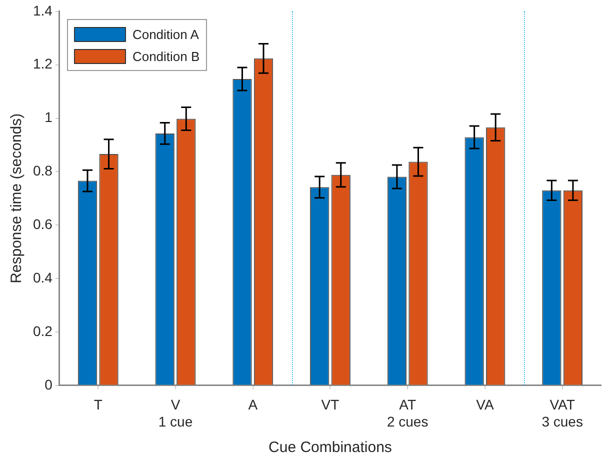 This screenshot has height=465, width=615. Describe the element at coordinates (42, 10) in the screenshot. I see `y-tick-label: 1.4` at that location.